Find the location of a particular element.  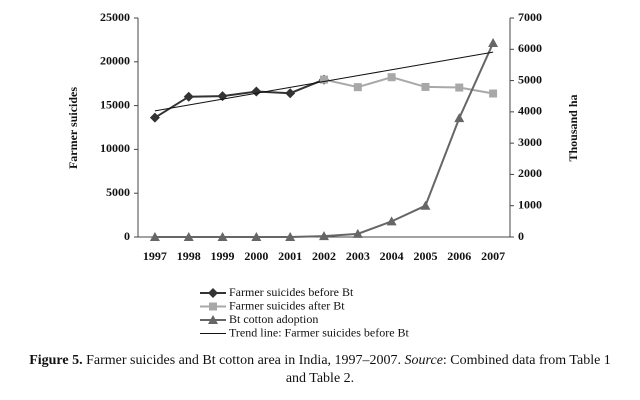

x-tick-label: 2002 is located at coordinates (324, 256).